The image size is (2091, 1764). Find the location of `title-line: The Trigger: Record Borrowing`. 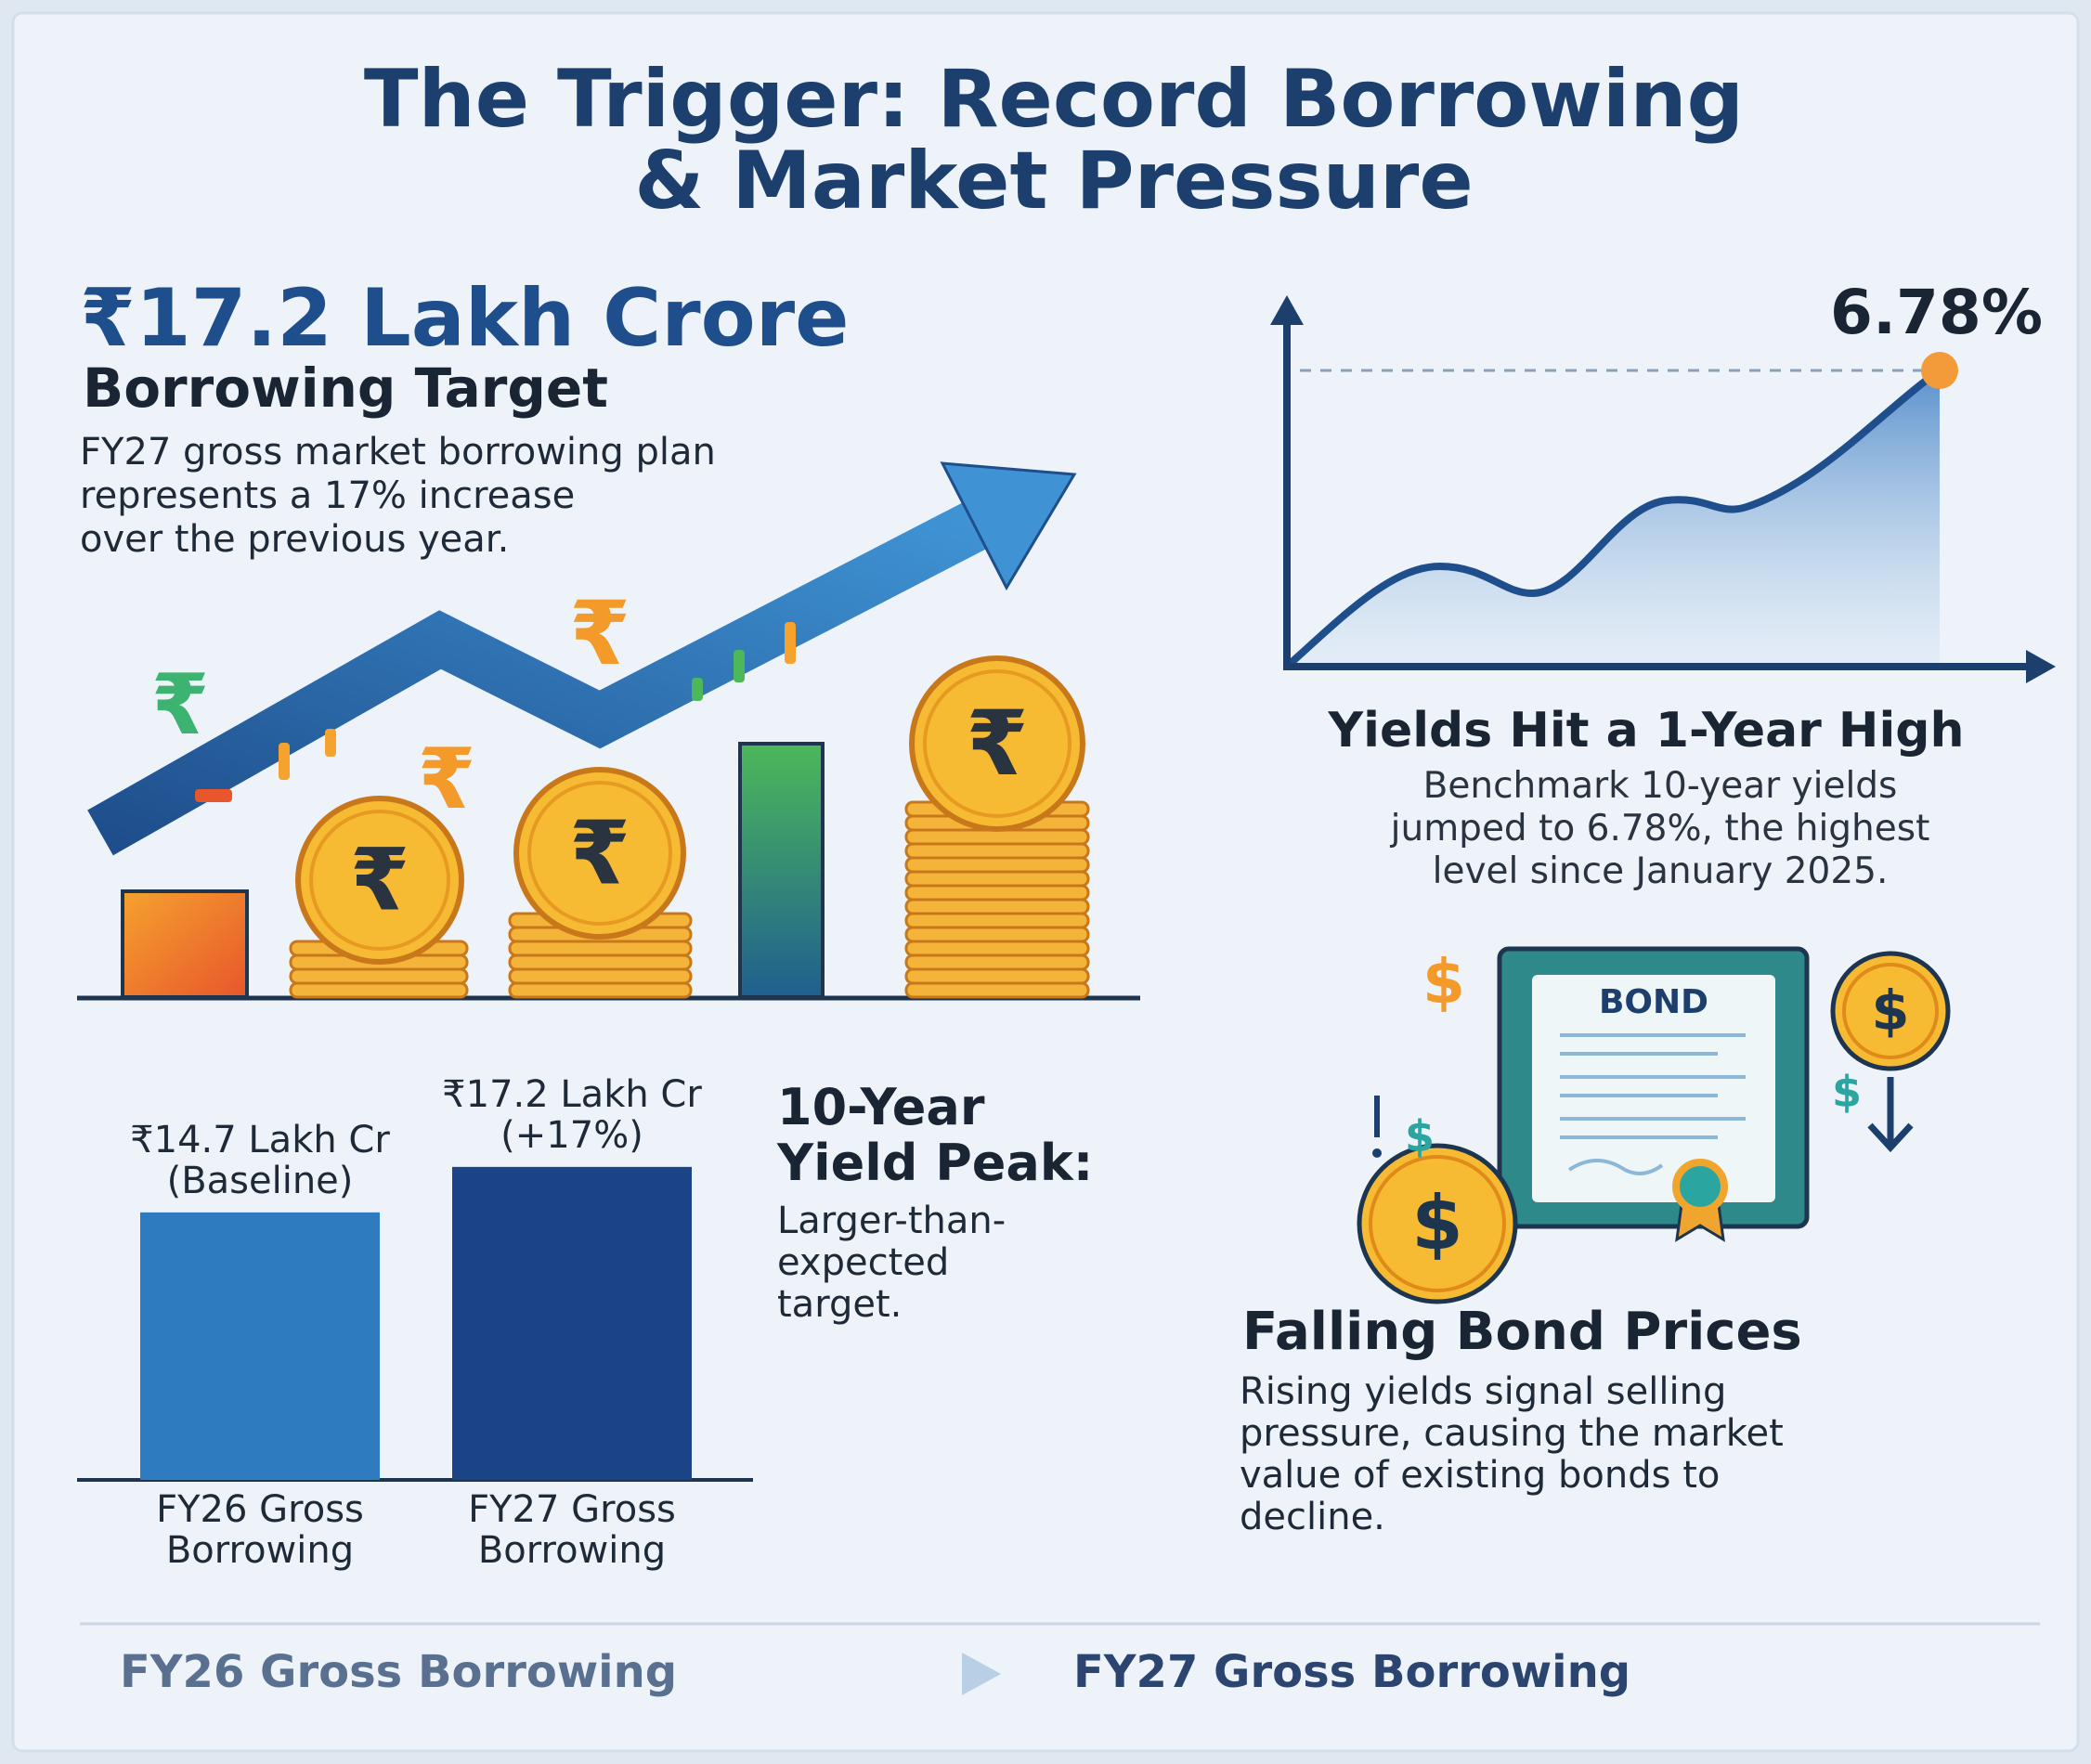

title-line: The Trigger: Record Borrowing is located at coordinates (1054, 99).